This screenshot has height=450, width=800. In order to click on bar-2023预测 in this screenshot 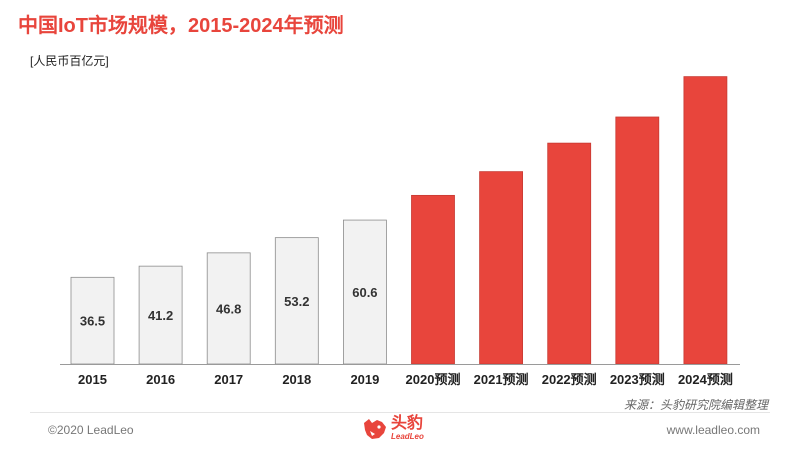, I will do `click(637, 240)`.